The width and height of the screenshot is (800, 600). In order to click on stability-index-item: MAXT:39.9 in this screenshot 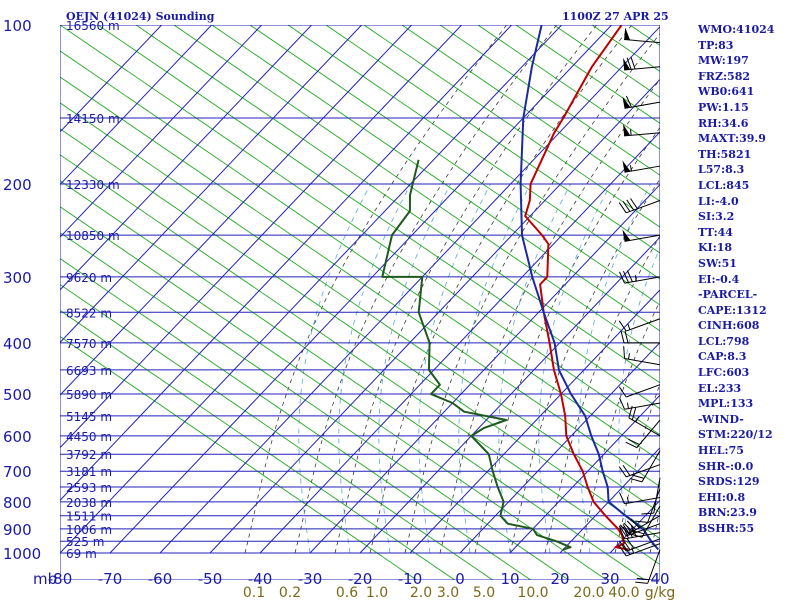, I will do `click(732, 139)`.